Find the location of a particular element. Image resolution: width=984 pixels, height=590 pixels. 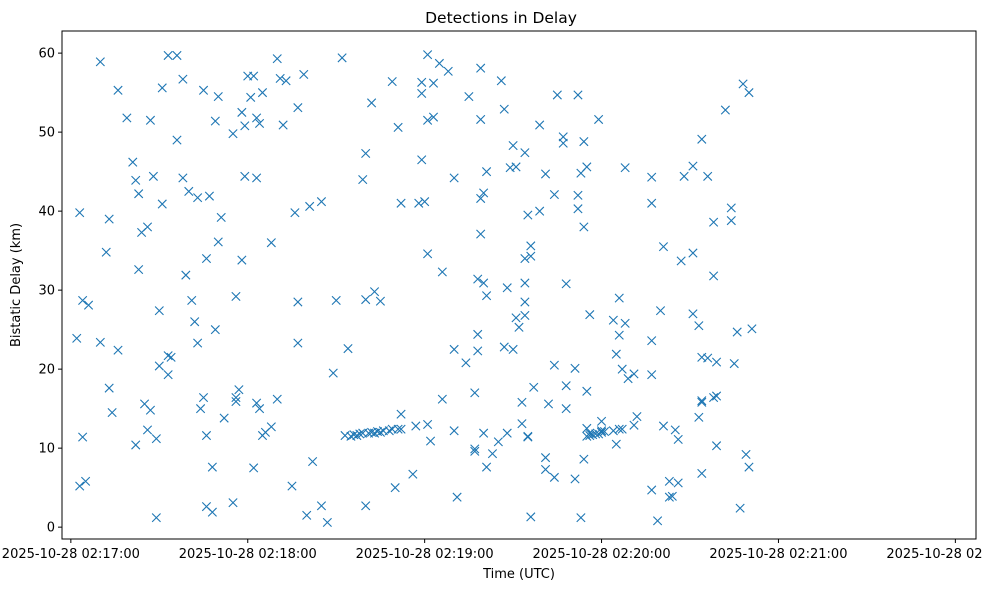

y-tick-label: 40 is located at coordinates (46, 212).